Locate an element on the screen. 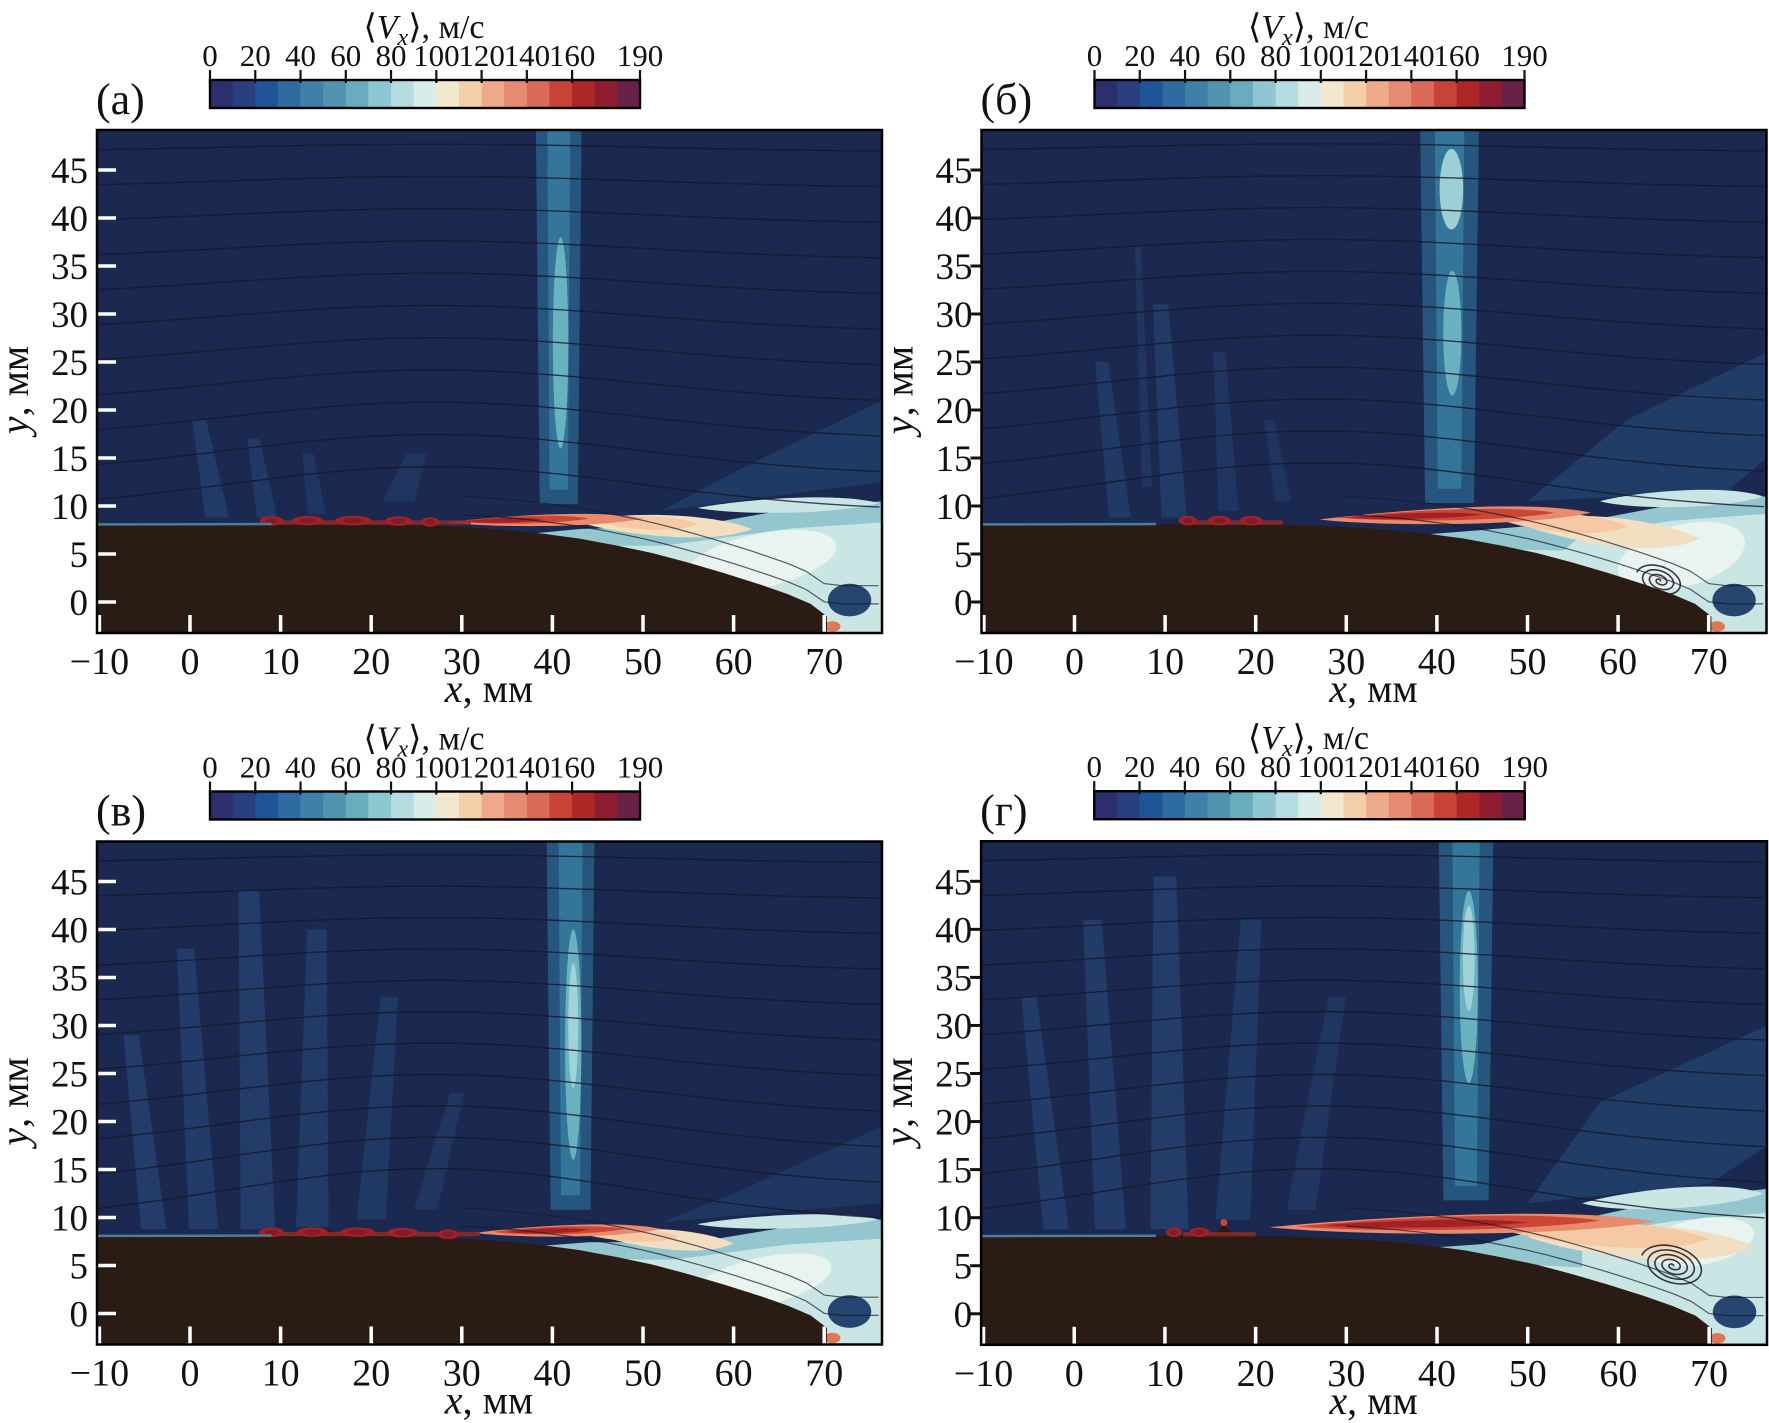 The height and width of the screenshot is (1423, 1769). bump-tip-hotspot is located at coordinates (1224, 1222).